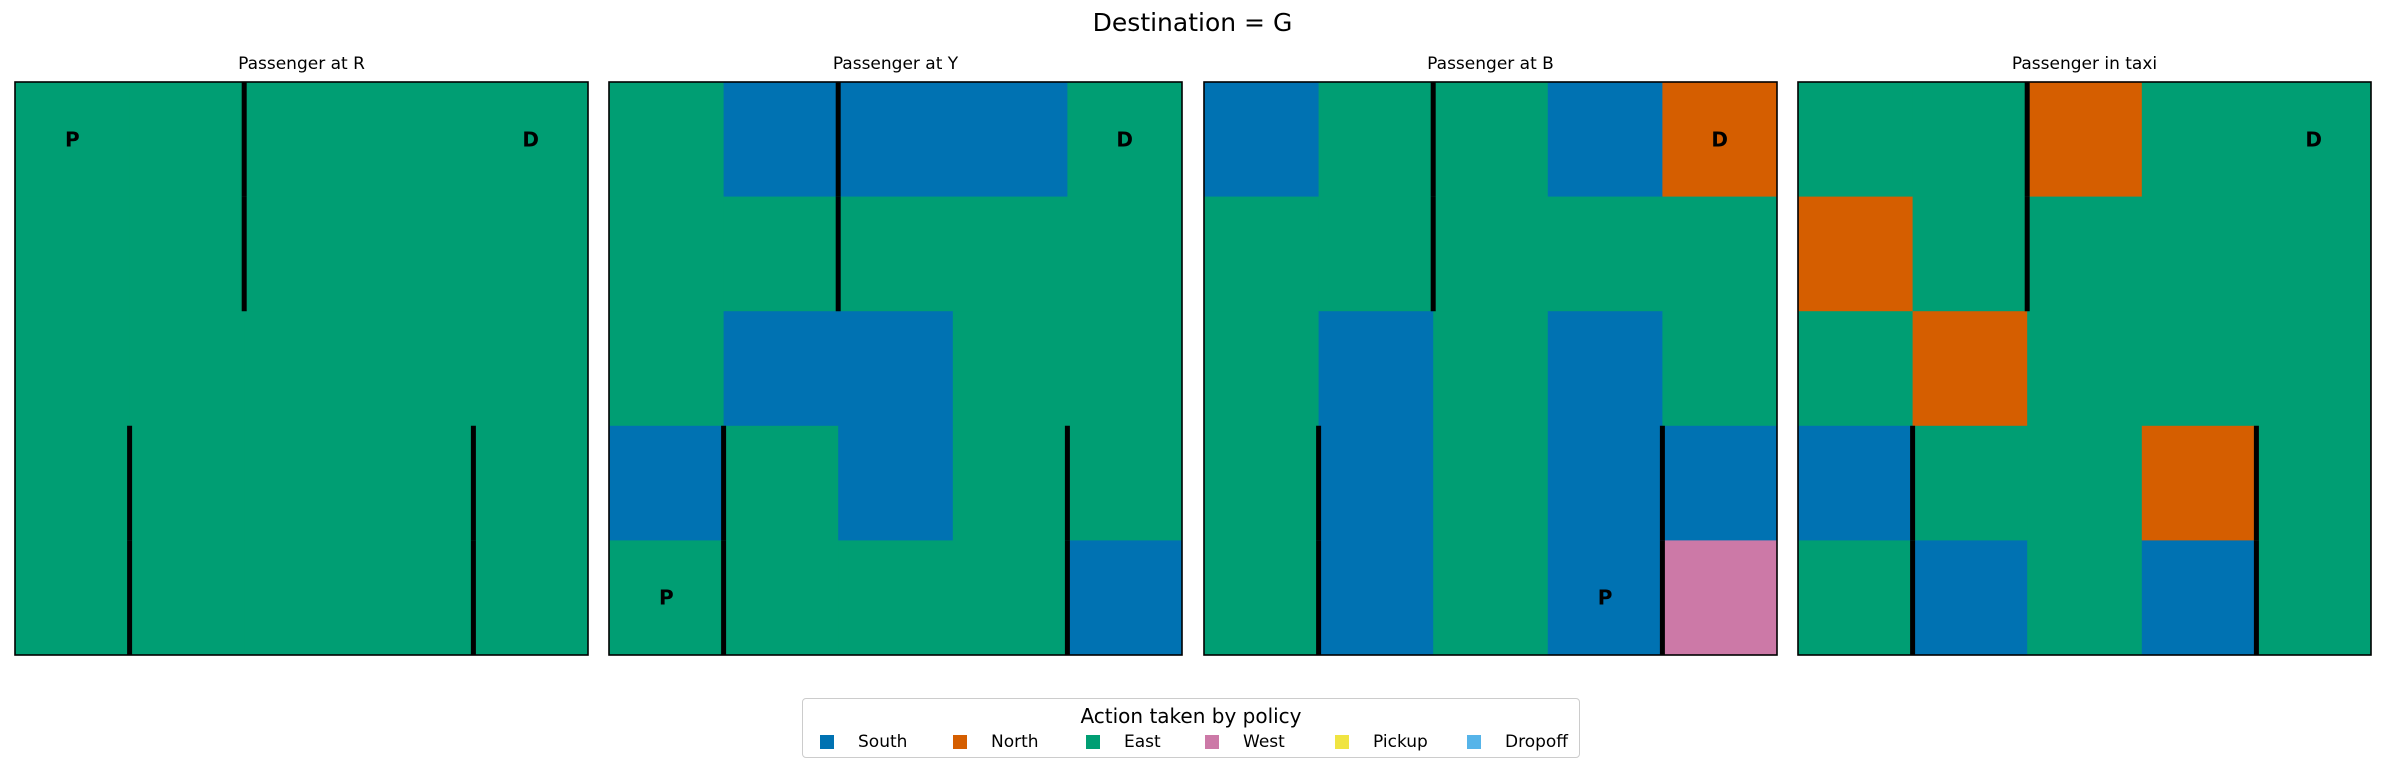  Describe the element at coordinates (416, 369) in the screenshot. I see `panel-1-cell-r2-c3-east` at that location.